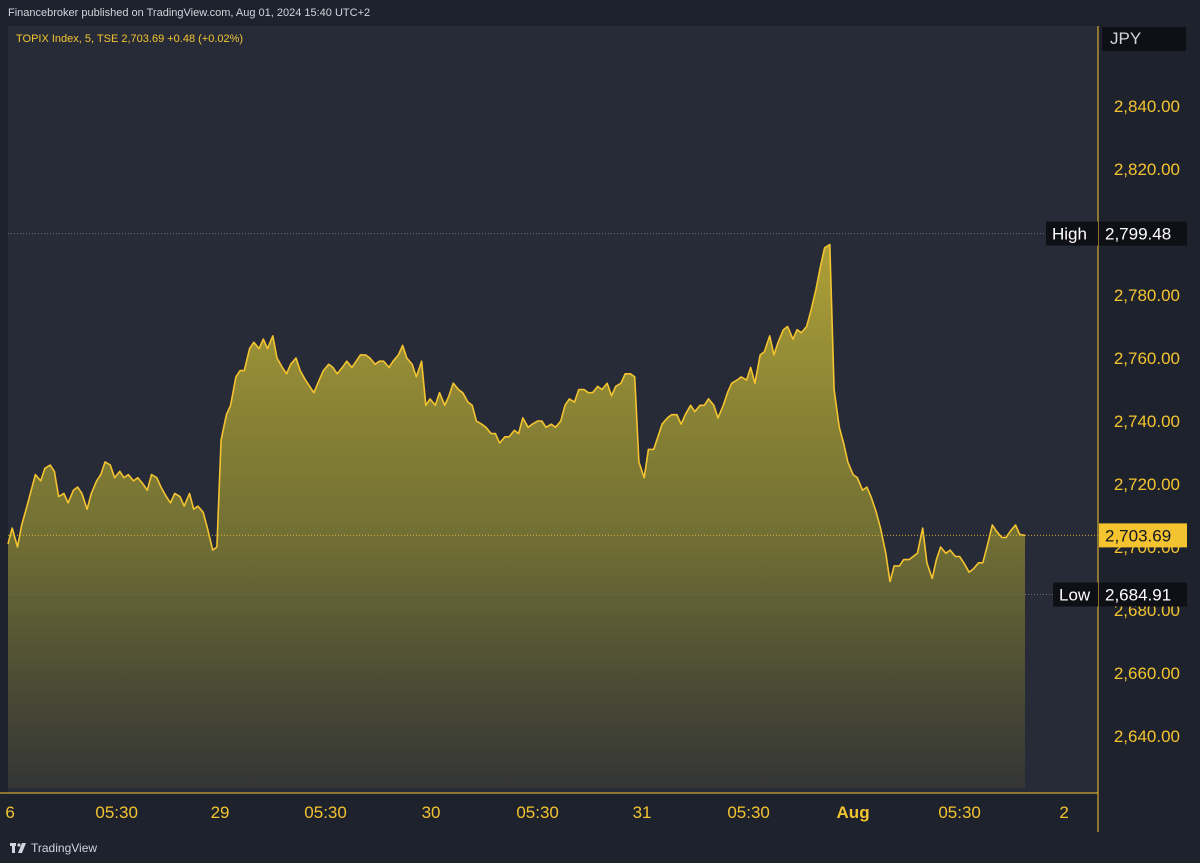  Describe the element at coordinates (1147, 736) in the screenshot. I see `y-tick-label: 2,640.00` at that location.